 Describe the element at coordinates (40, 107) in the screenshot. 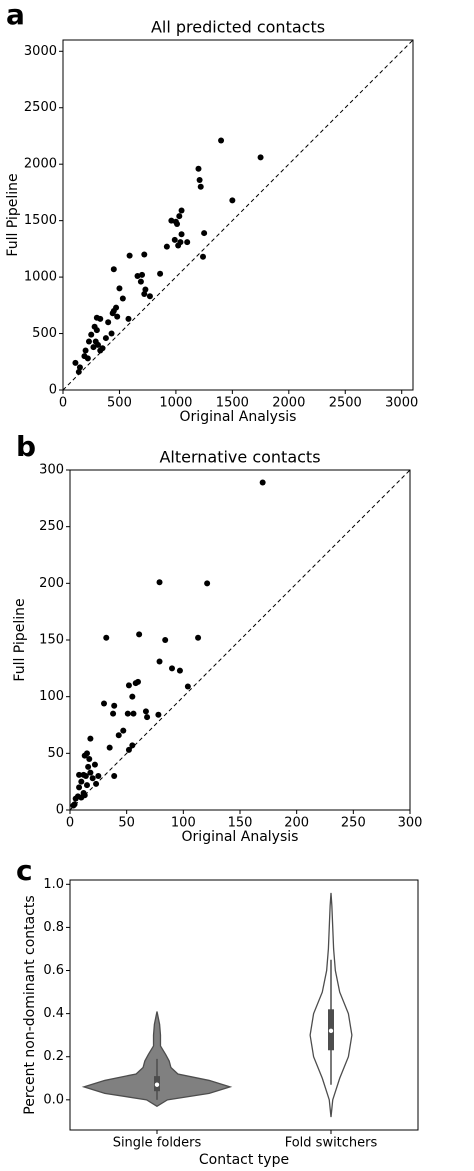

I see `y-tick-label: 2500` at that location.